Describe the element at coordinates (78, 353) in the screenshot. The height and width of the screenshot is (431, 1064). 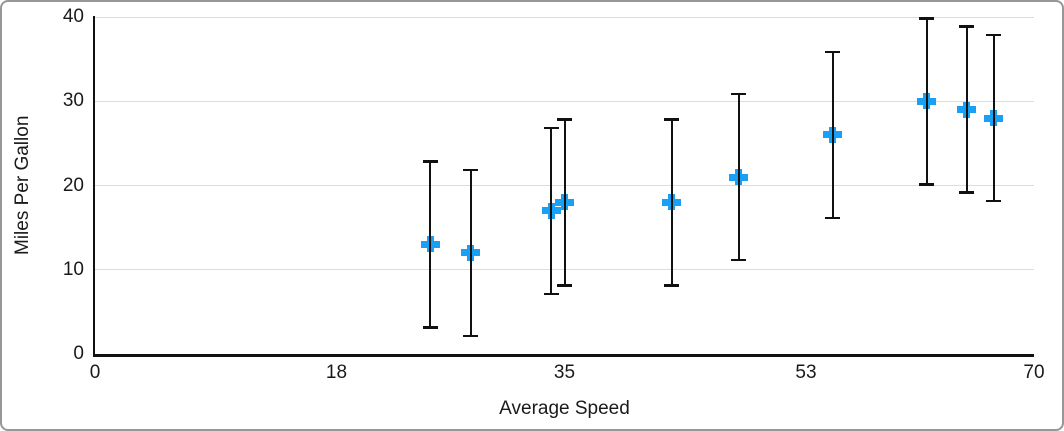
I see `y-tick-label: 0` at that location.